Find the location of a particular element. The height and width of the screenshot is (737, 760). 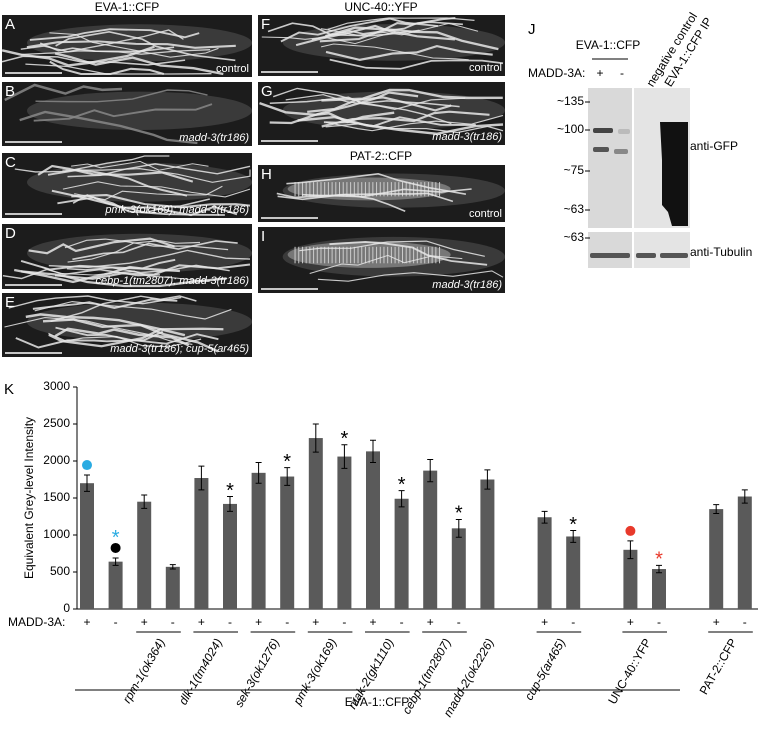

y-tick-label: 1500 is located at coordinates (56, 497).